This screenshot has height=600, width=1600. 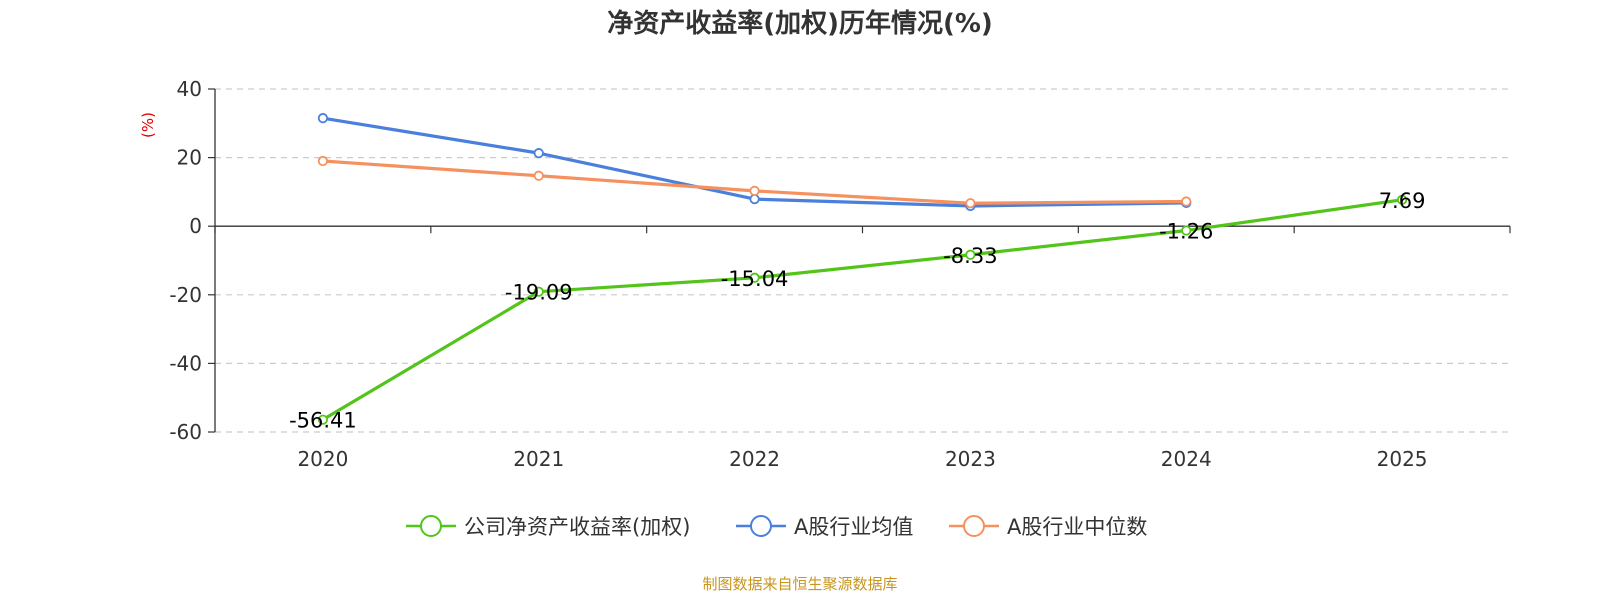 What do you see at coordinates (776, 527) in the screenshot?
I see `legend: 公司净资产收益率(加权) A股行业均值 A股行业中位数` at bounding box center [776, 527].